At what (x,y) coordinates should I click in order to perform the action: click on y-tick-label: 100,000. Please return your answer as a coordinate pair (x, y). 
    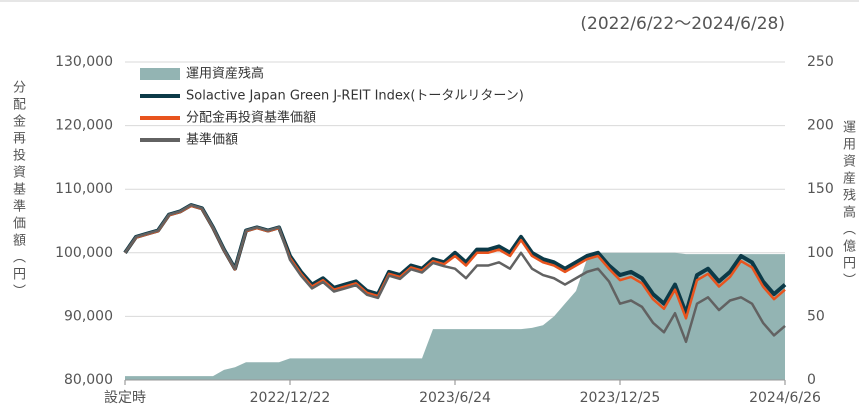
    Looking at the image, I should click on (84, 253).